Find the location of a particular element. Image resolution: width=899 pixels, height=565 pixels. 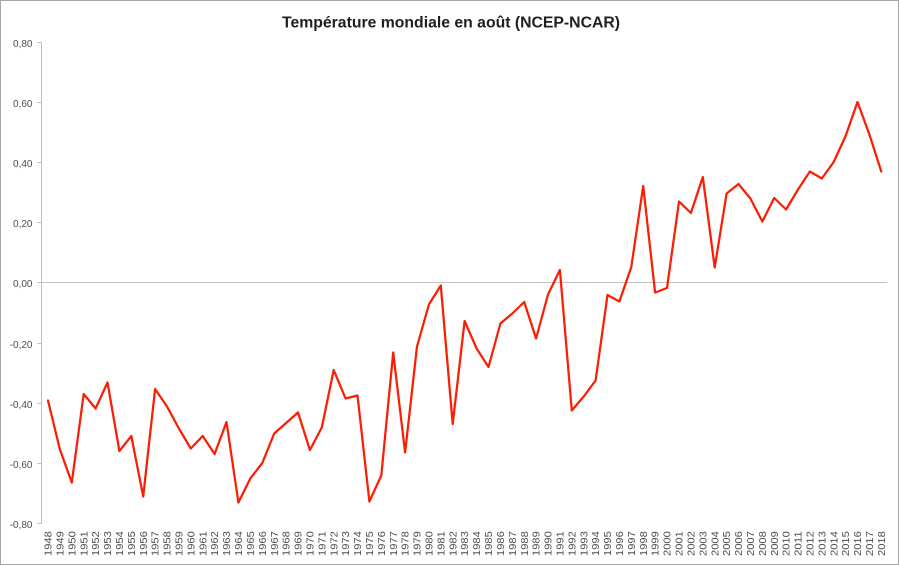

svg-text: 1961 is located at coordinates (203, 543).